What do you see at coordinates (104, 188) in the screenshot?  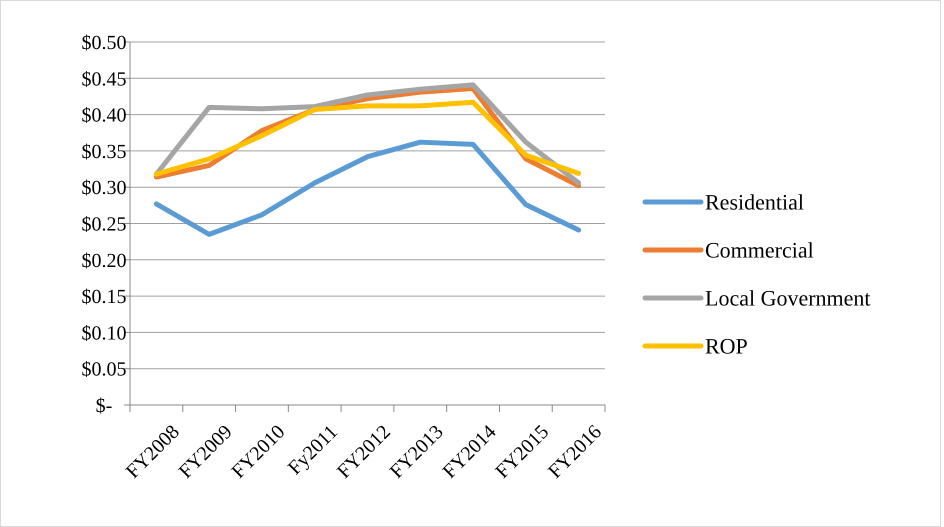 I see `y-tick-label: $0.30` at bounding box center [104, 188].